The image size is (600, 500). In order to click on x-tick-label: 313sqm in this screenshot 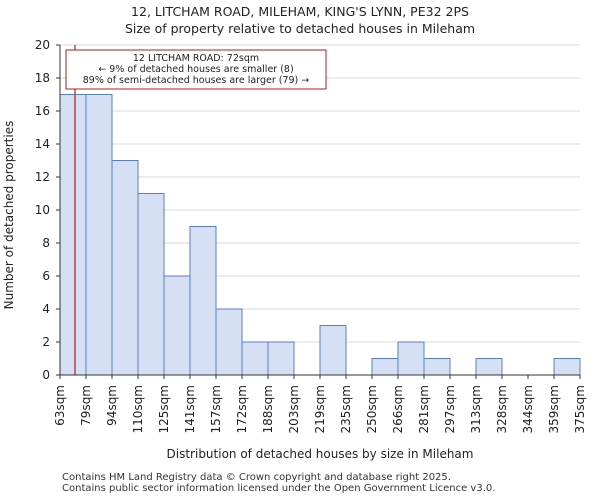, I will do `click(476, 409)`.